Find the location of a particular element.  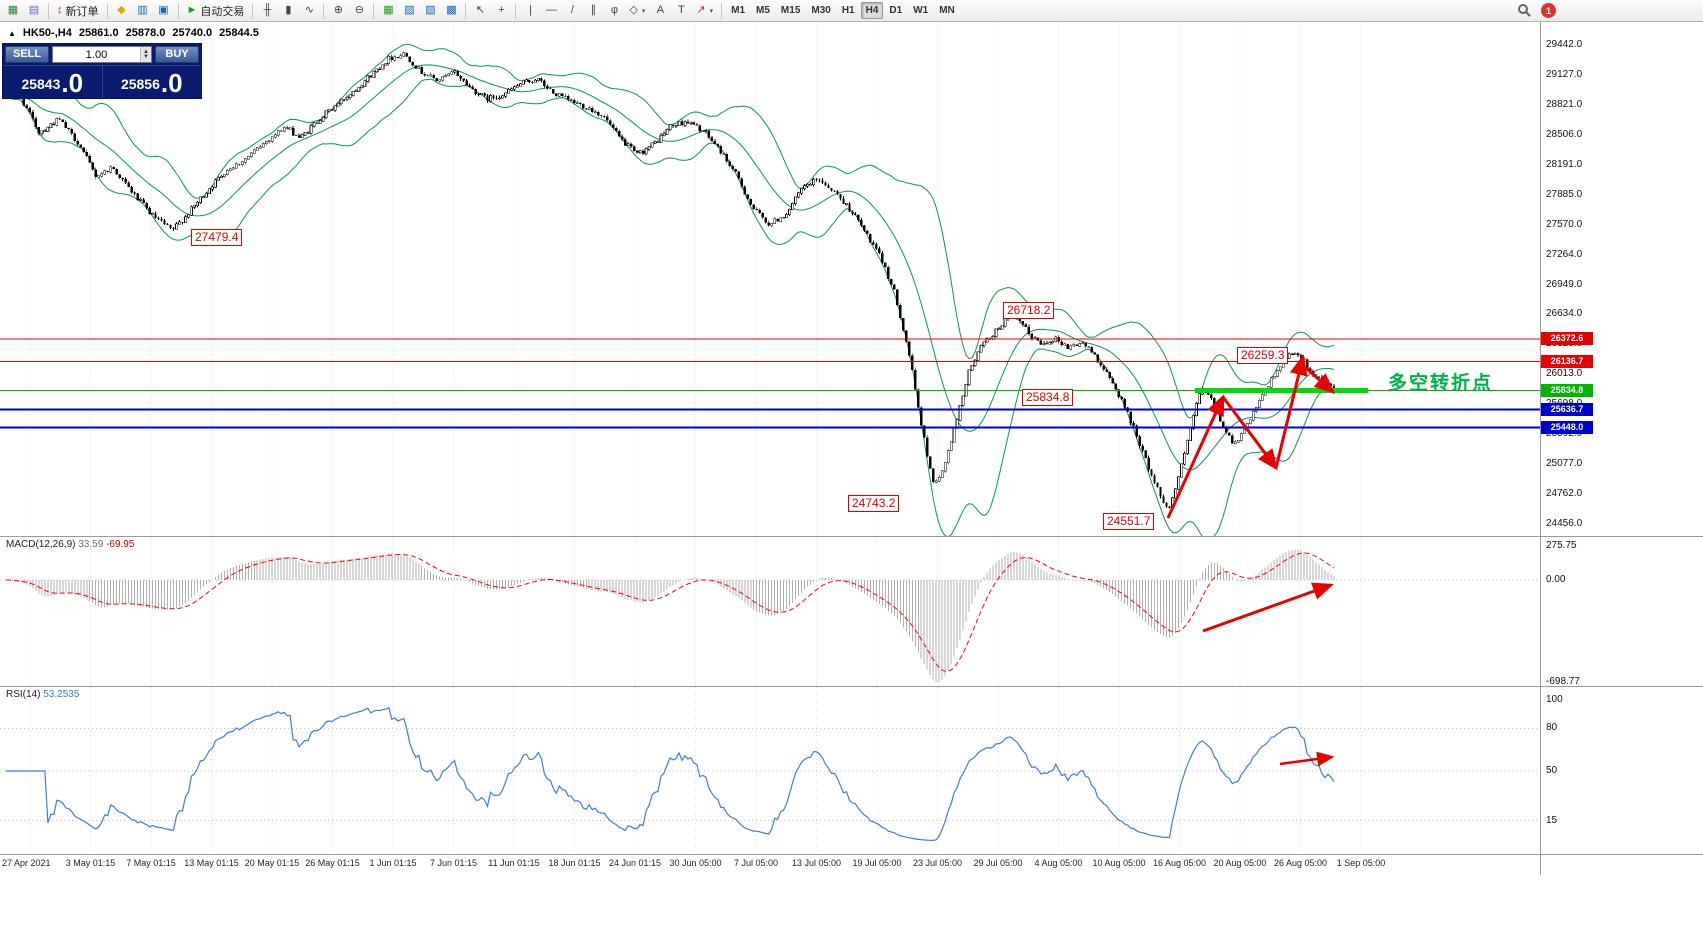

cursor-icon: ↖ is located at coordinates (480, 10).